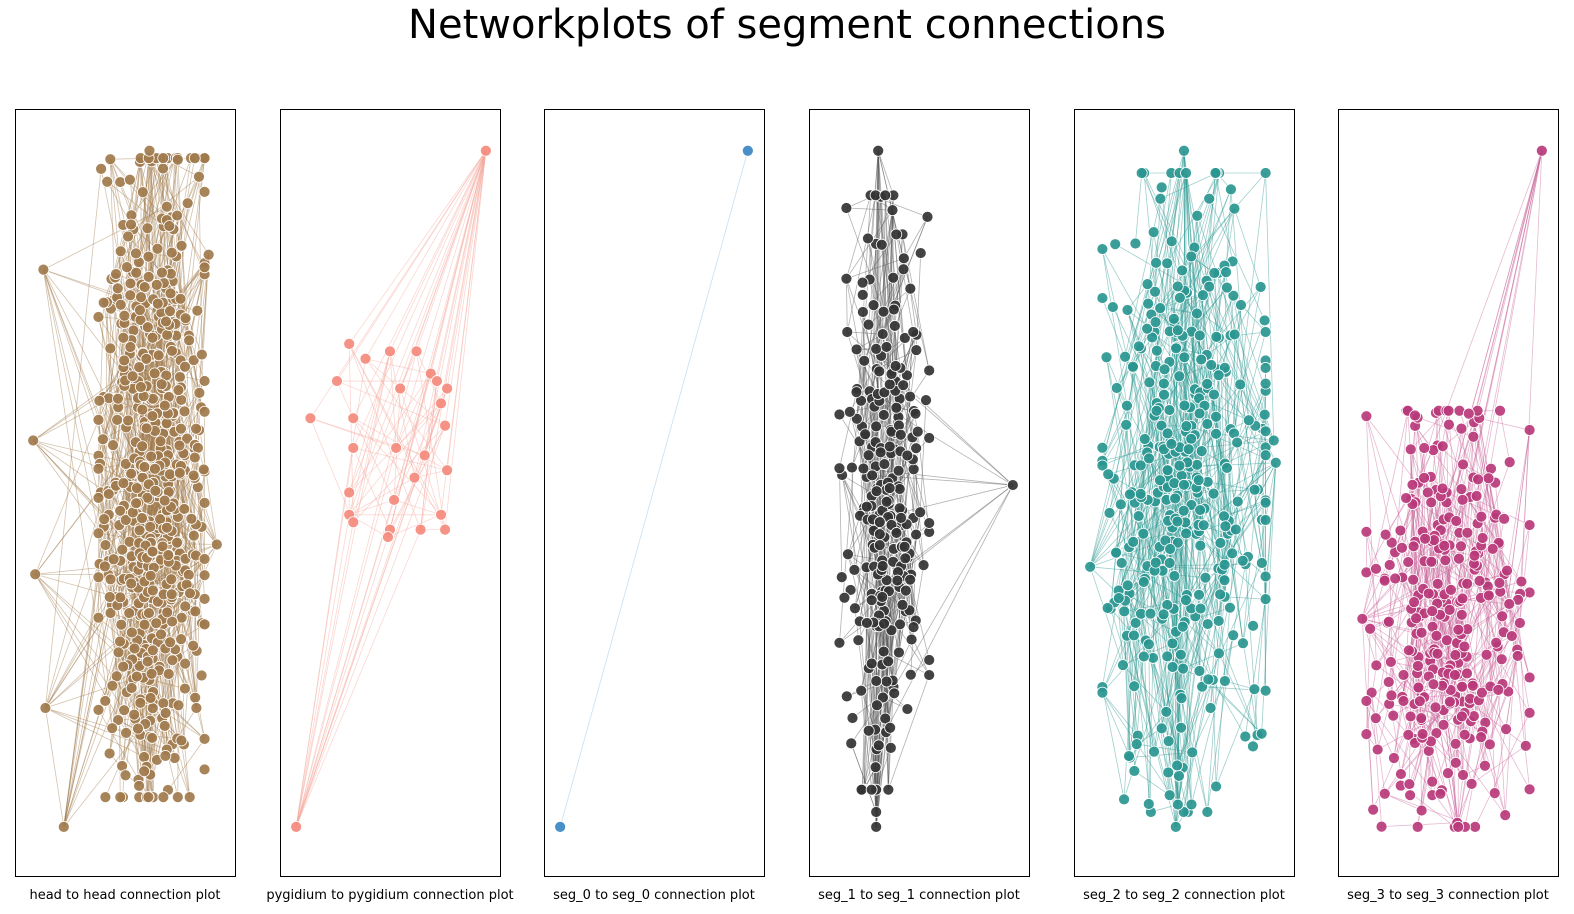 The width and height of the screenshot is (1574, 914). I want to click on network-panel-3: seg_1 to seg_1 connection plot, so click(919, 506).